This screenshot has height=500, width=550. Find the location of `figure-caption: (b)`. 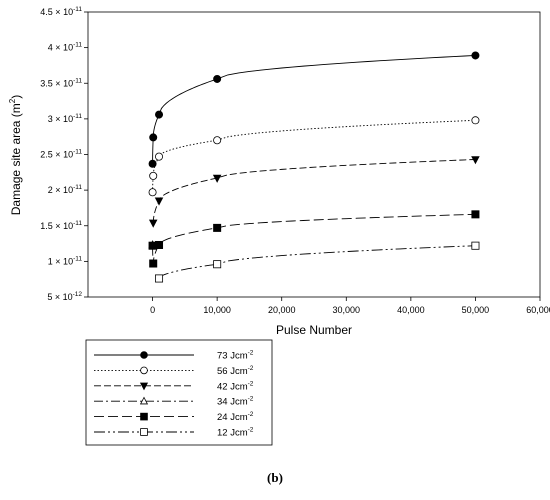

figure-caption: (b) is located at coordinates (275, 477).